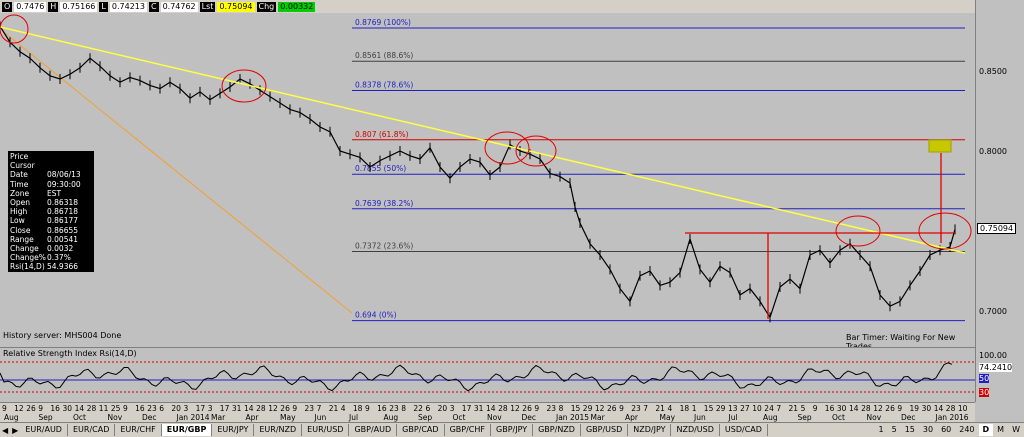 The width and height of the screenshot is (1024, 437). Describe the element at coordinates (62, 335) in the screenshot. I see `history-status: History server: MHS004 Done` at that location.